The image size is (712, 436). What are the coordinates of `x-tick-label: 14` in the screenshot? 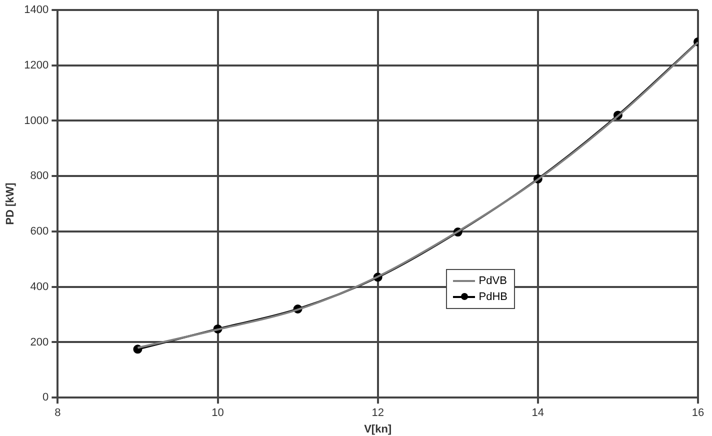 It's located at (538, 413).